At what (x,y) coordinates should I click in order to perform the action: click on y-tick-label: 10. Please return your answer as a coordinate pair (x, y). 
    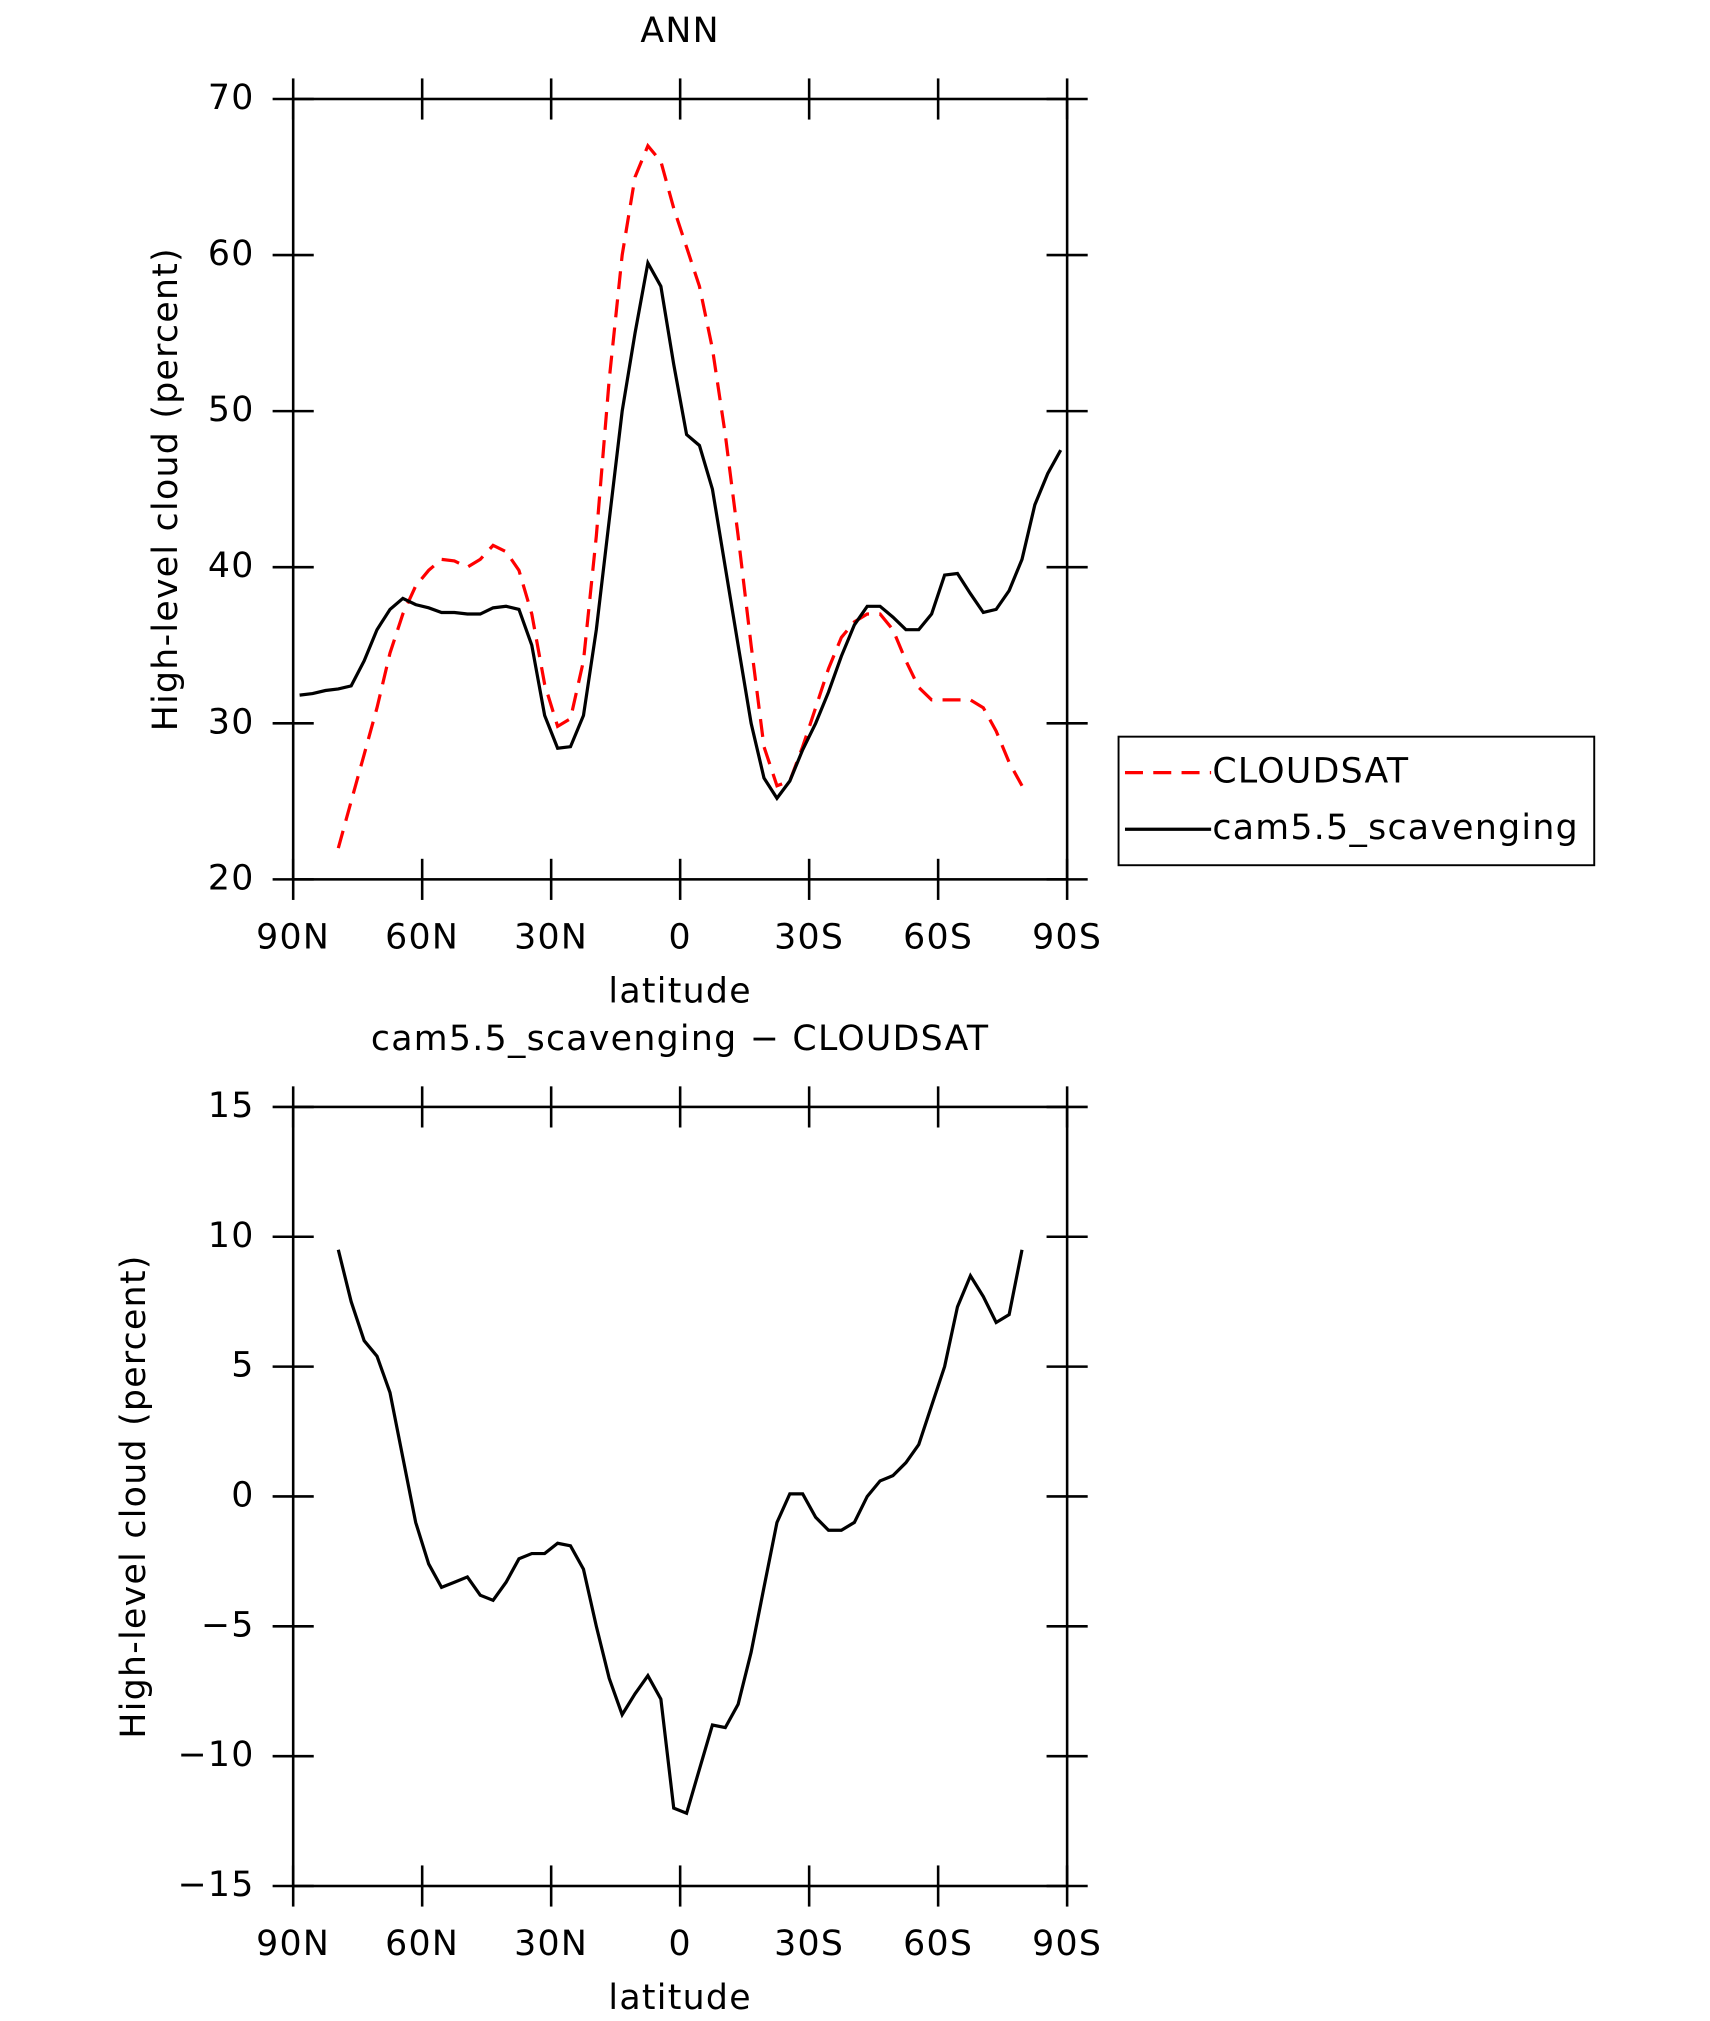
    Looking at the image, I should click on (231, 1236).